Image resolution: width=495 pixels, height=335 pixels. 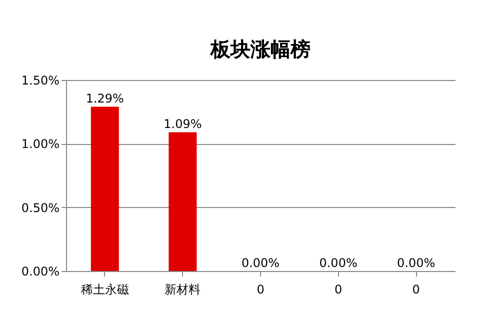 What do you see at coordinates (40, 271) in the screenshot?
I see `y-tick-label: 0.00%` at bounding box center [40, 271].